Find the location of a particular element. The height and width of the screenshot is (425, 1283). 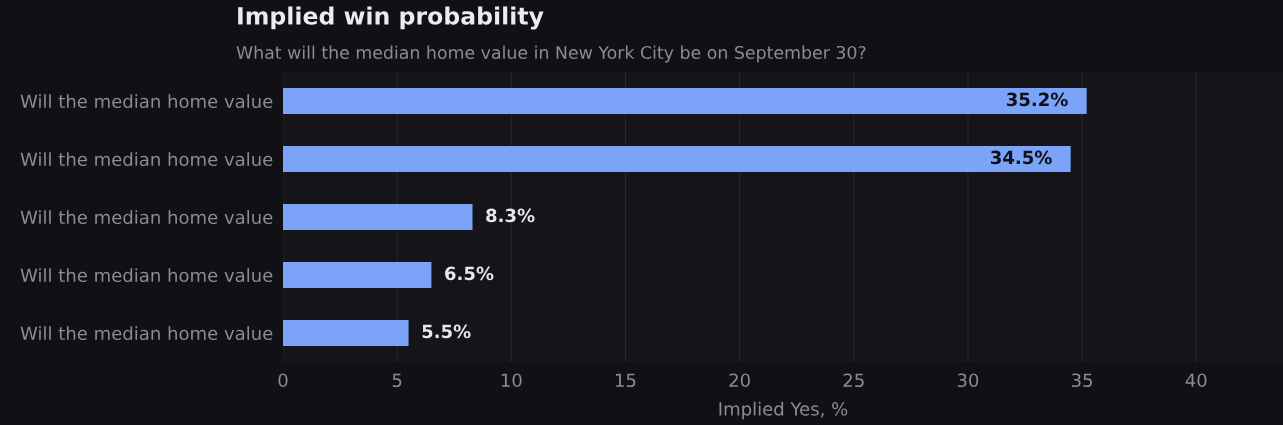

x-tick-label: 40 is located at coordinates (1196, 380).